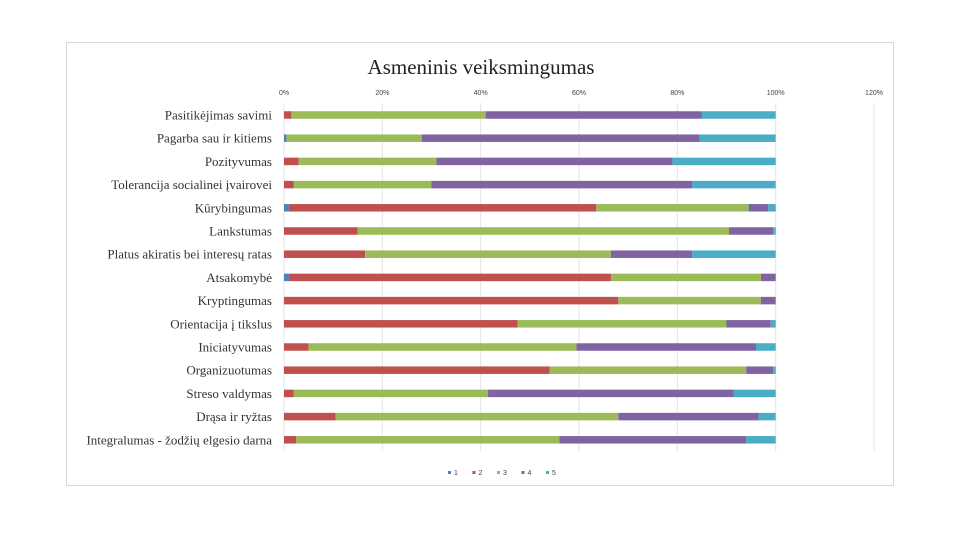 The width and height of the screenshot is (960, 540). Describe the element at coordinates (240, 231) in the screenshot. I see `category-label: Lankstumas` at that location.